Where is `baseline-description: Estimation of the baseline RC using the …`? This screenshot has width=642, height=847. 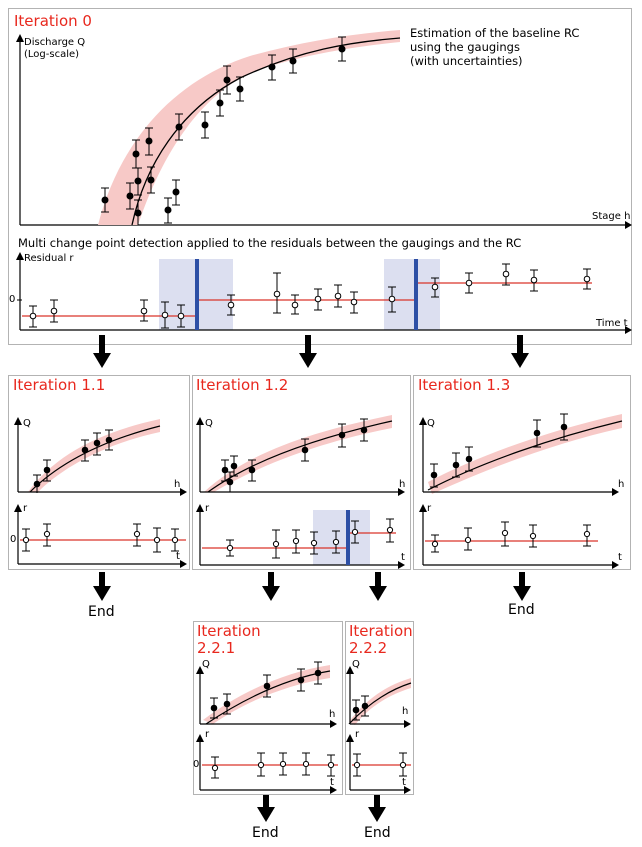
baseline-description: Estimation of the baseline RC using the … is located at coordinates (495, 47).